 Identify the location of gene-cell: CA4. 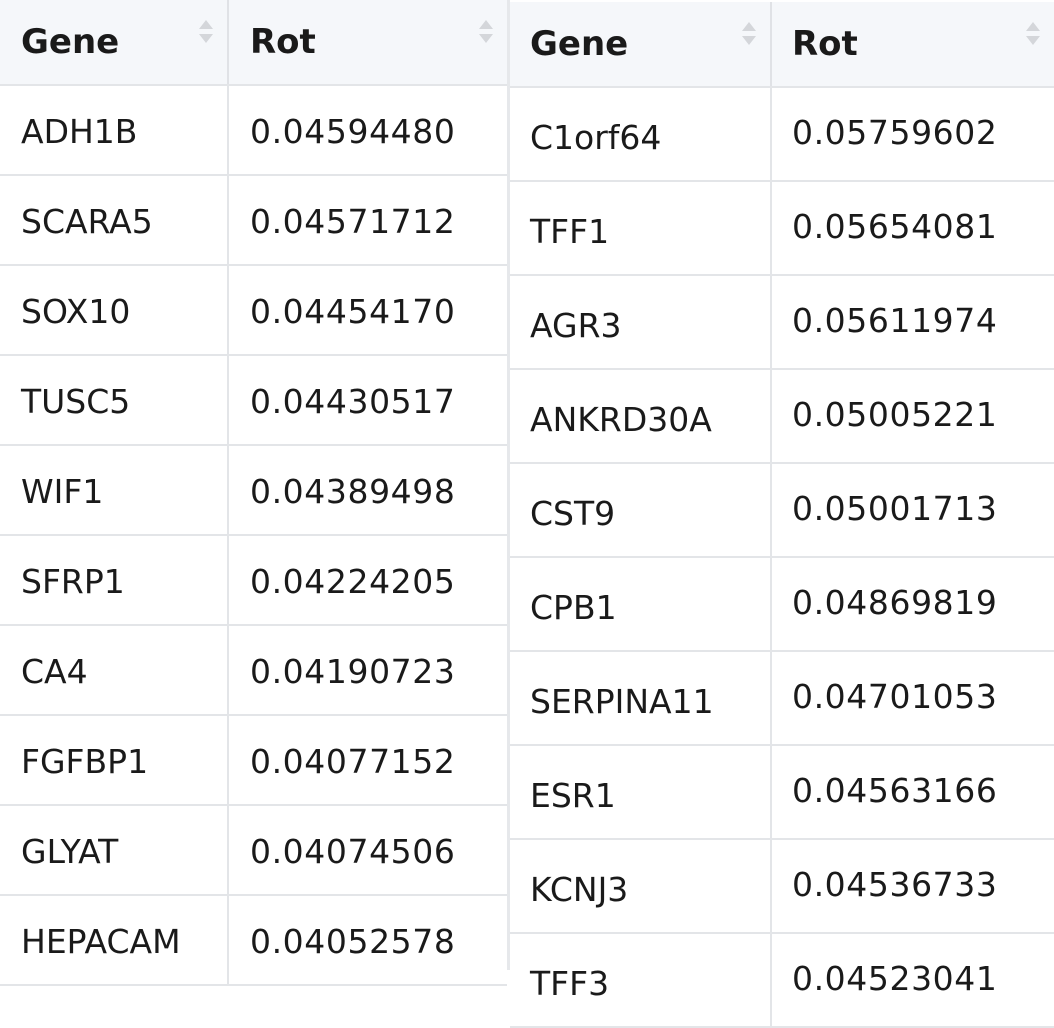
(114, 670).